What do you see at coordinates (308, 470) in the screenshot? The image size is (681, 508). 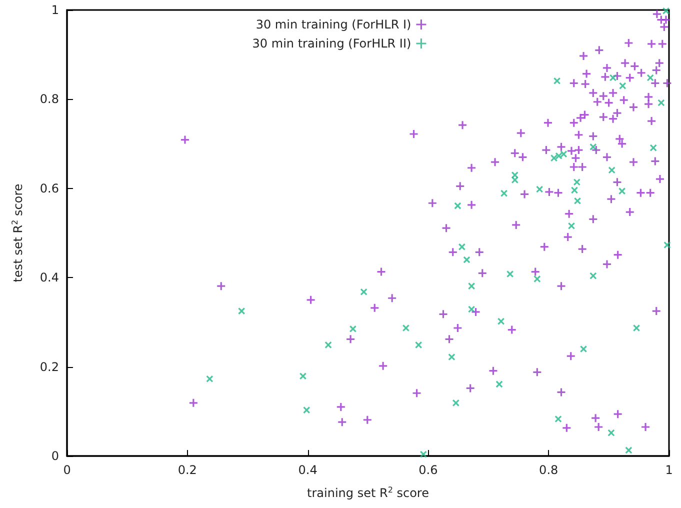 I see `x-tick-label: 0.4` at bounding box center [308, 470].